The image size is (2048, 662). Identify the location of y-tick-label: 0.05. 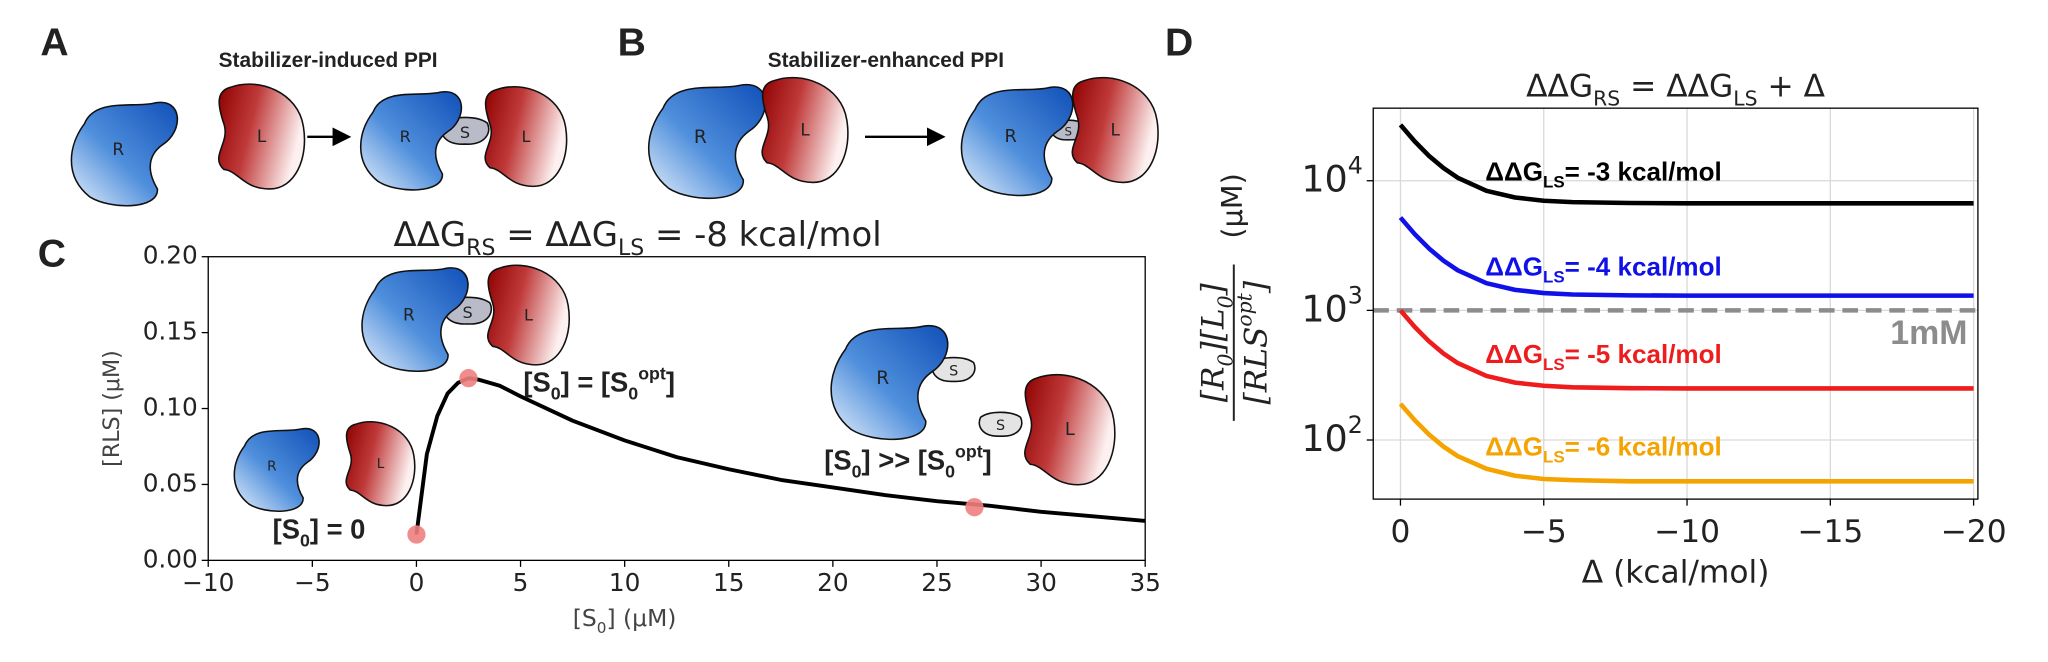
(170, 482).